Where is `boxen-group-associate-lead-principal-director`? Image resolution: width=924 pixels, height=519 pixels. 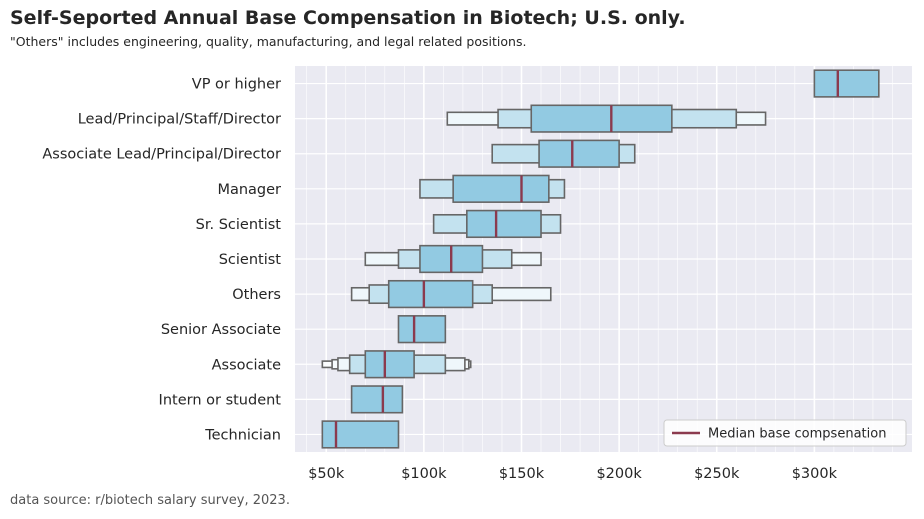
boxen-group-associate-lead-principal-director is located at coordinates (563, 153).